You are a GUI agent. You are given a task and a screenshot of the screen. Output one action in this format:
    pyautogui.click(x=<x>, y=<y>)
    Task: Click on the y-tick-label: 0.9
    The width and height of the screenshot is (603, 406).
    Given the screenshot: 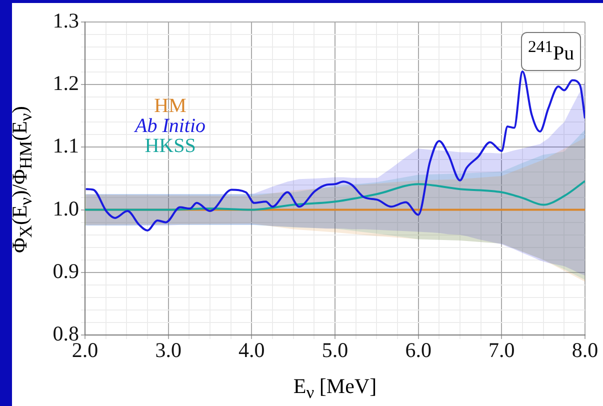 What is the action you would take?
    pyautogui.click(x=65, y=270)
    